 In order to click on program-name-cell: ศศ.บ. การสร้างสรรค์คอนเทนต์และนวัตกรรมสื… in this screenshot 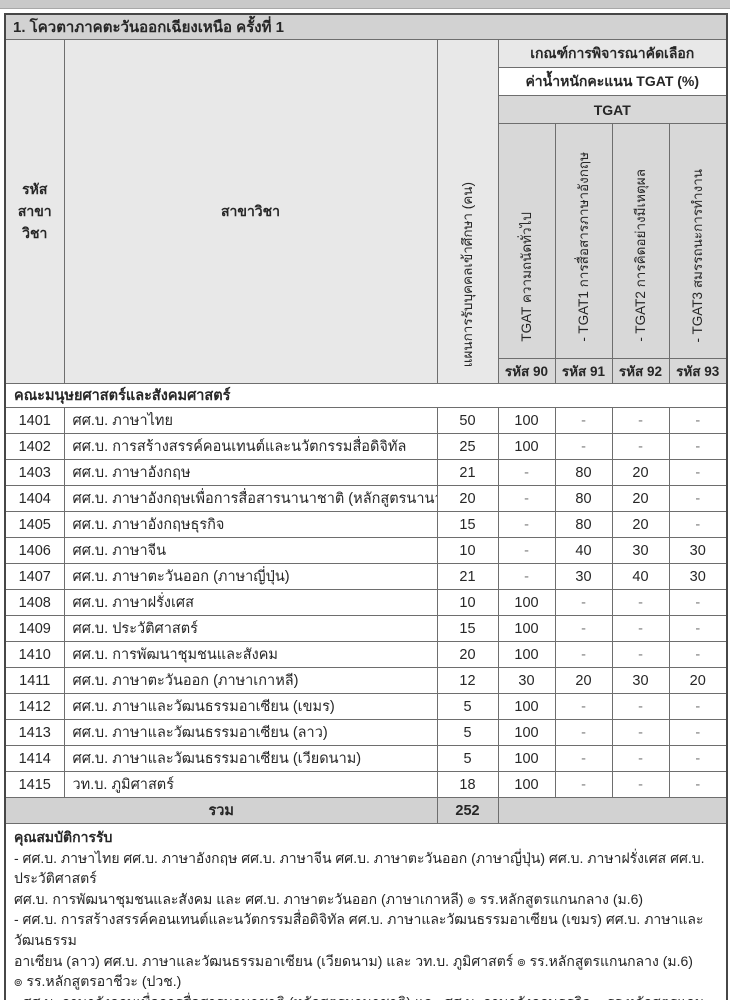, I will do `click(250, 446)`.